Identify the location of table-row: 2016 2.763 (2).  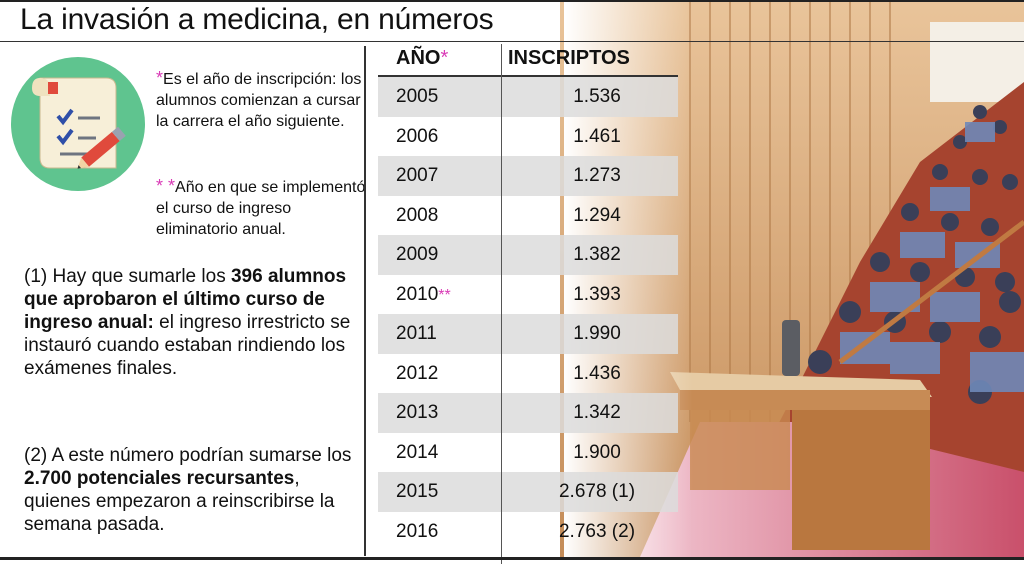
(528, 532).